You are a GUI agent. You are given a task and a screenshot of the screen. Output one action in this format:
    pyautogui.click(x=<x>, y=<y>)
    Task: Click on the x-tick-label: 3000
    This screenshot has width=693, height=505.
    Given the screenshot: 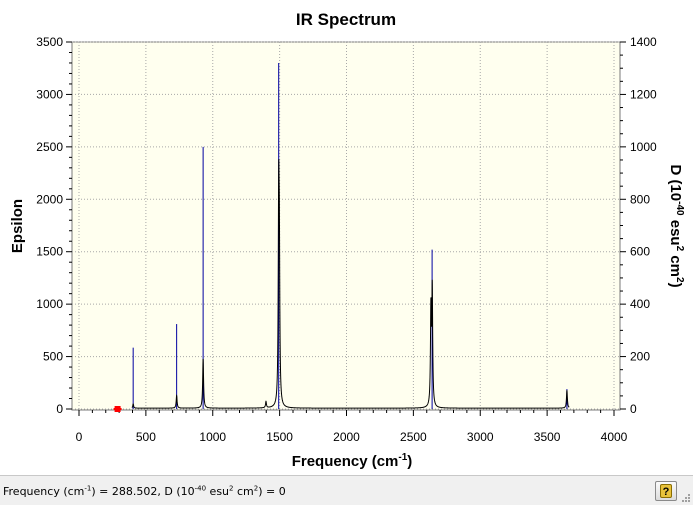 What is the action you would take?
    pyautogui.click(x=480, y=437)
    